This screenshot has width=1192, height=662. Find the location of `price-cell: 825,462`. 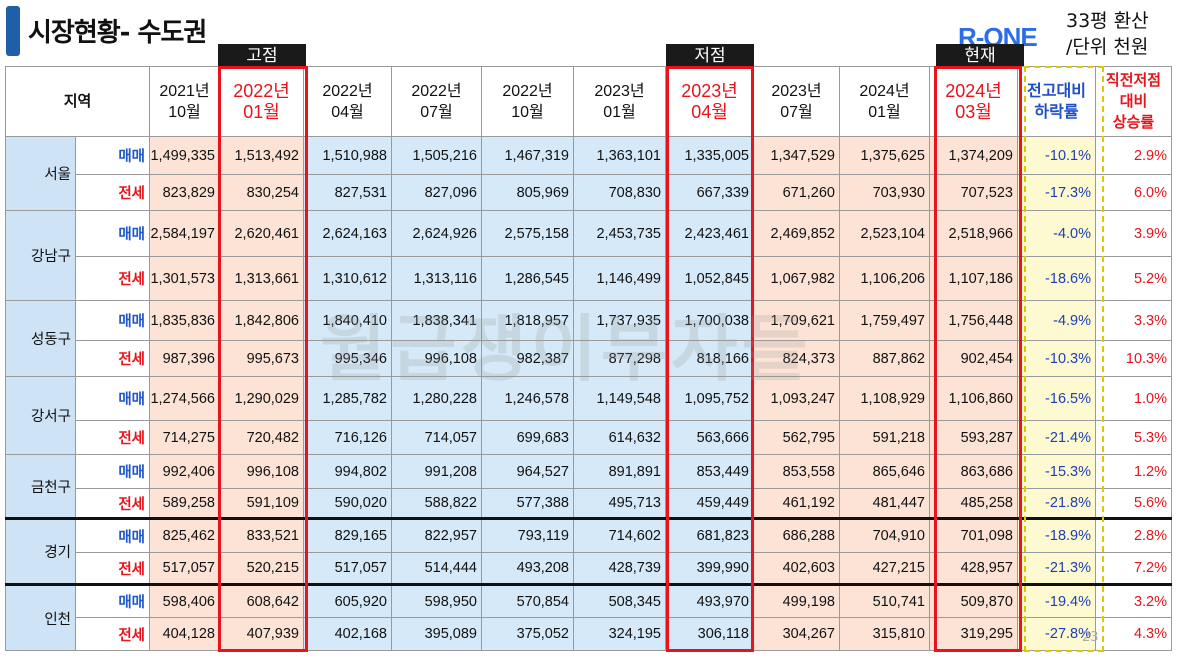

price-cell: 825,462 is located at coordinates (184, 535).